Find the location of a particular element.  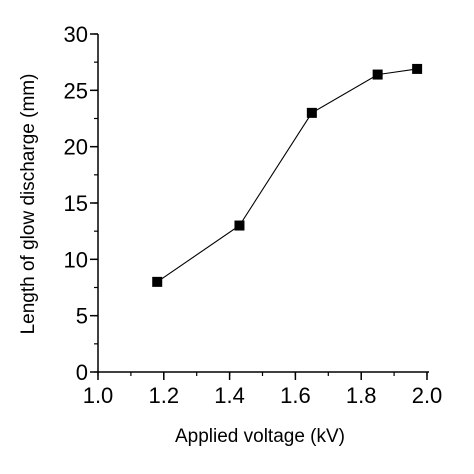

y-tick-label: 15 is located at coordinates (76, 203).